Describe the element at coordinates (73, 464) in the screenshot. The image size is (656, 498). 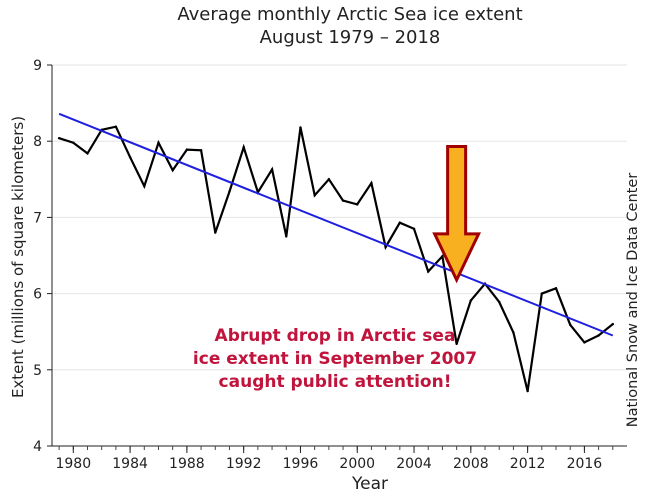
I see `x-tick-label-1980: 1980` at that location.